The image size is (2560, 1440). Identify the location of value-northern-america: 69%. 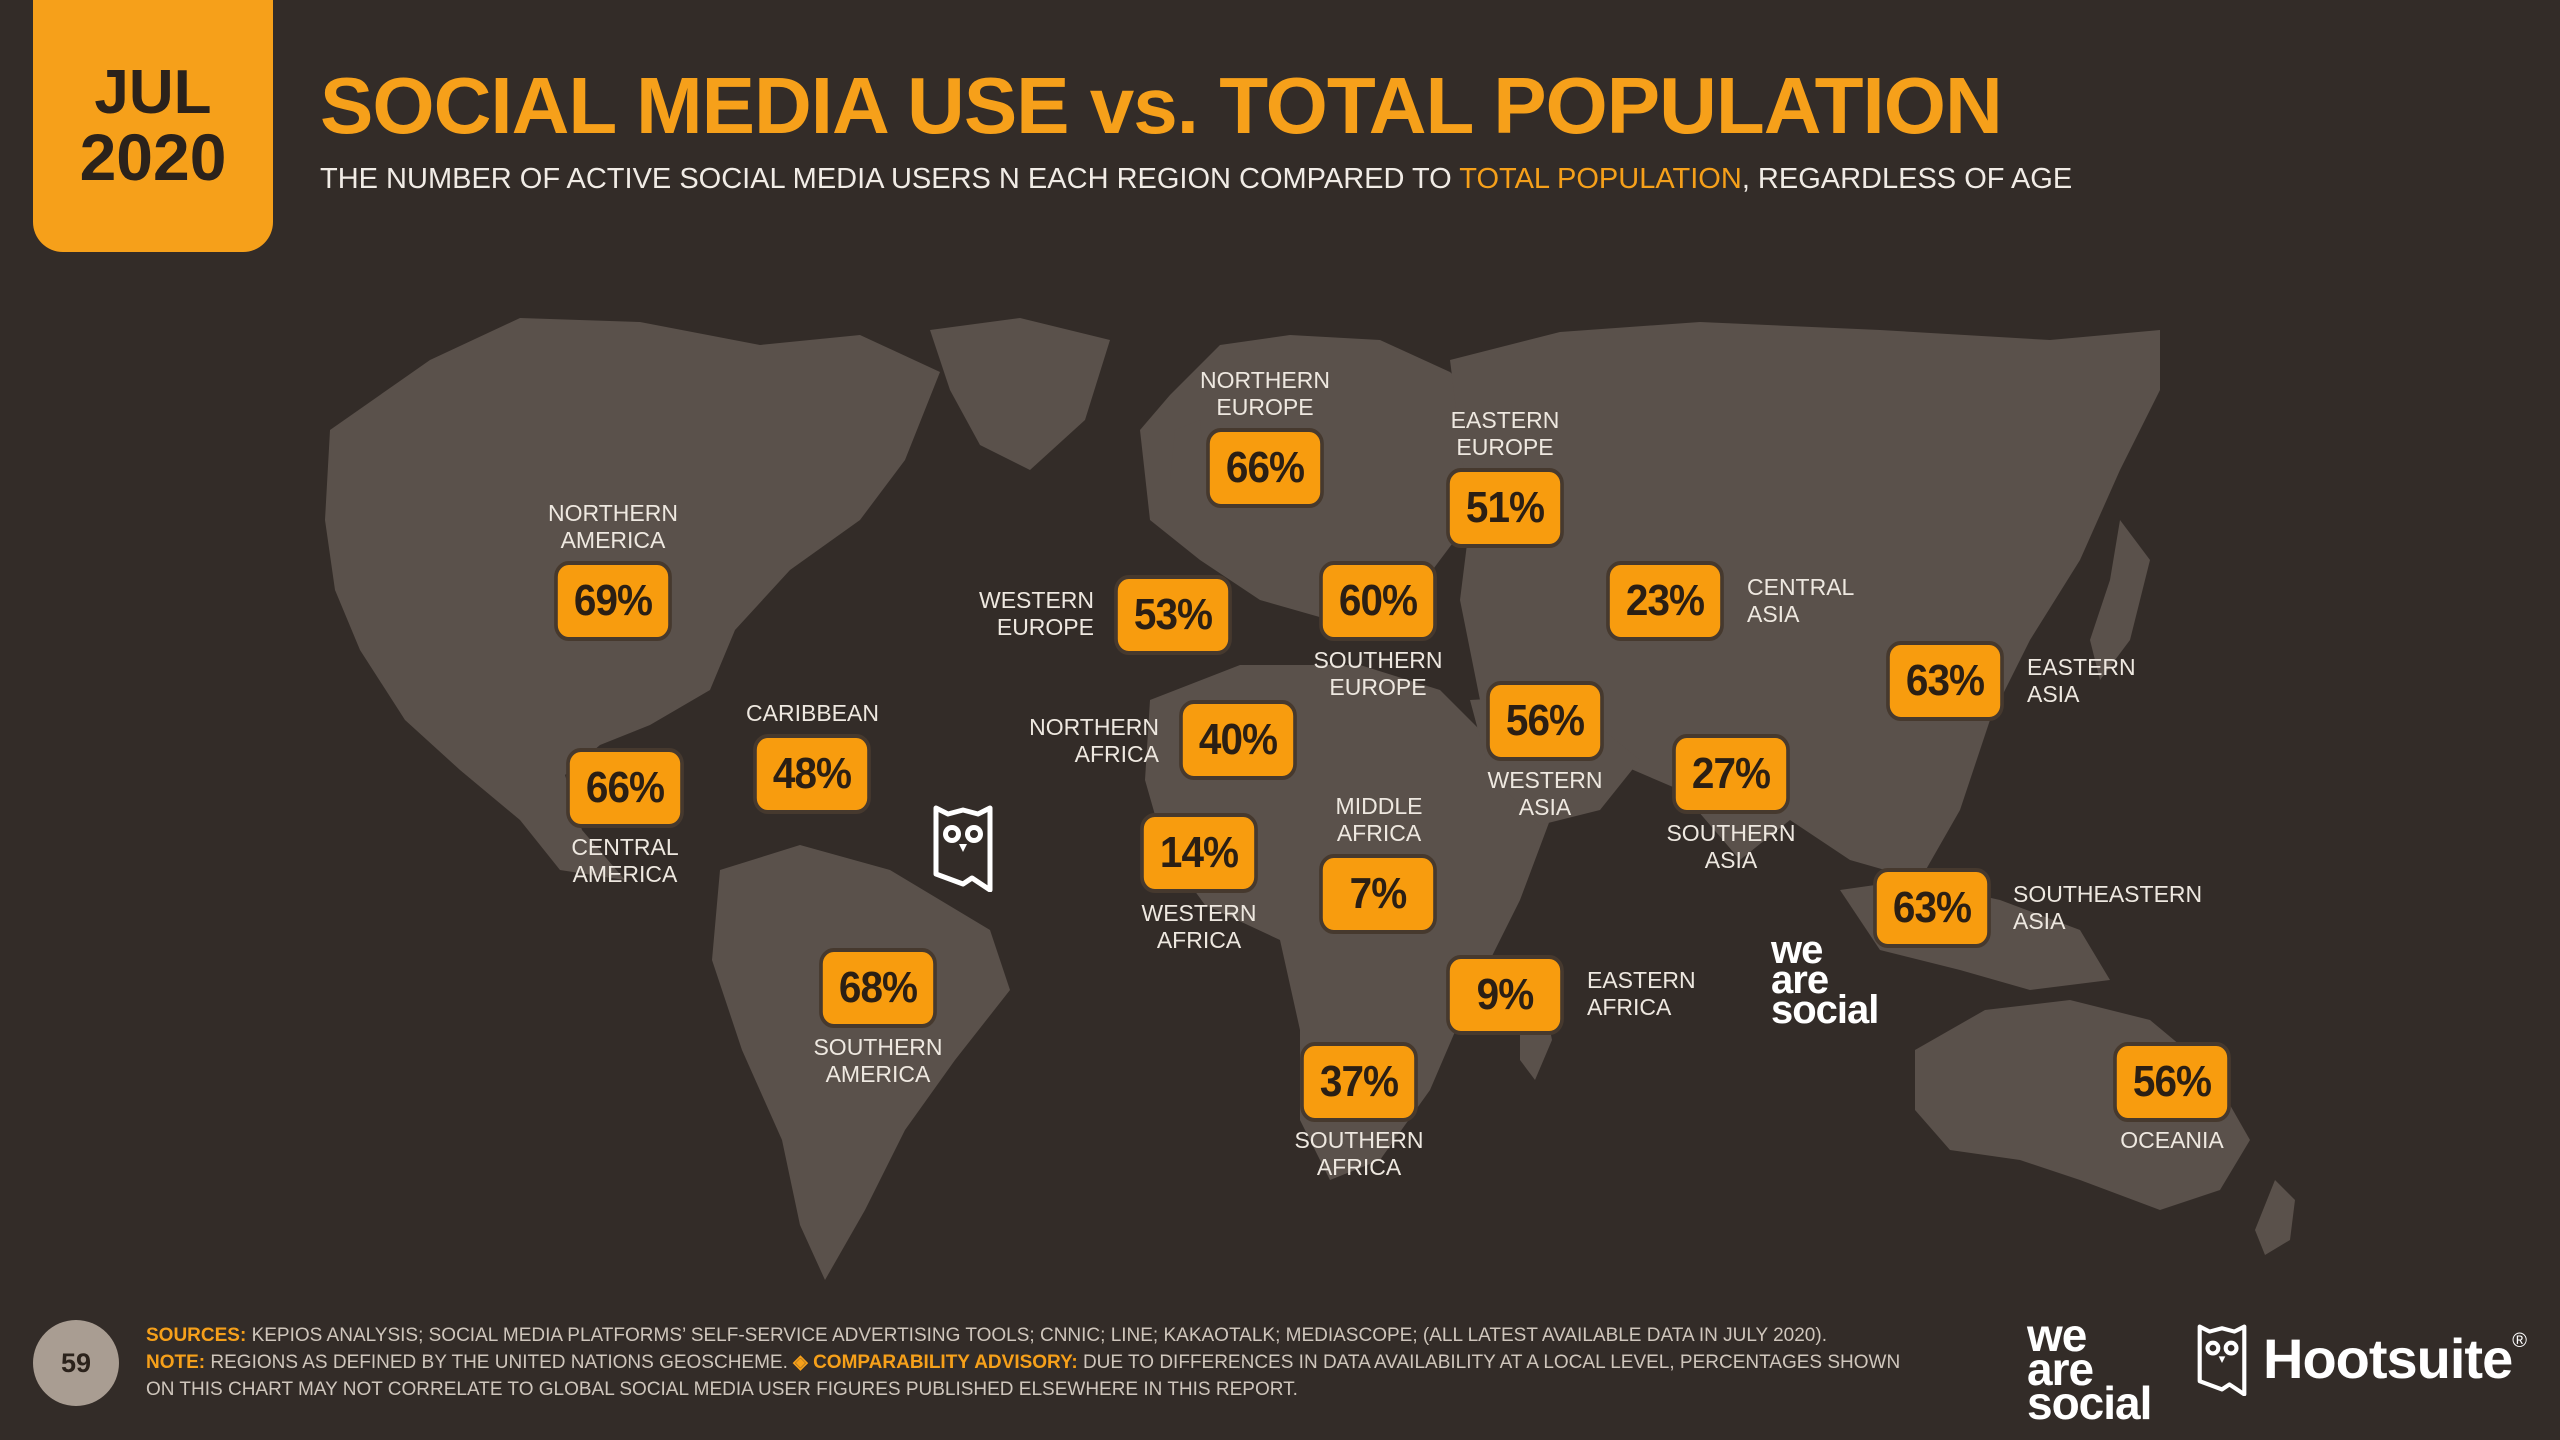
(613, 601).